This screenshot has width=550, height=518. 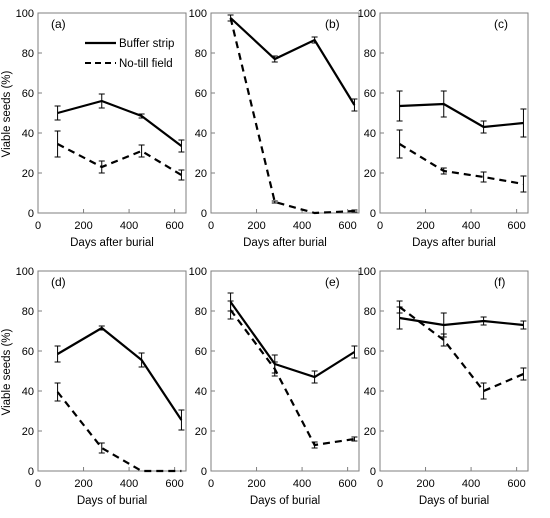 What do you see at coordinates (7, 371) in the screenshot?
I see `y-axis-label-bottom: Viable seeds (%)` at bounding box center [7, 371].